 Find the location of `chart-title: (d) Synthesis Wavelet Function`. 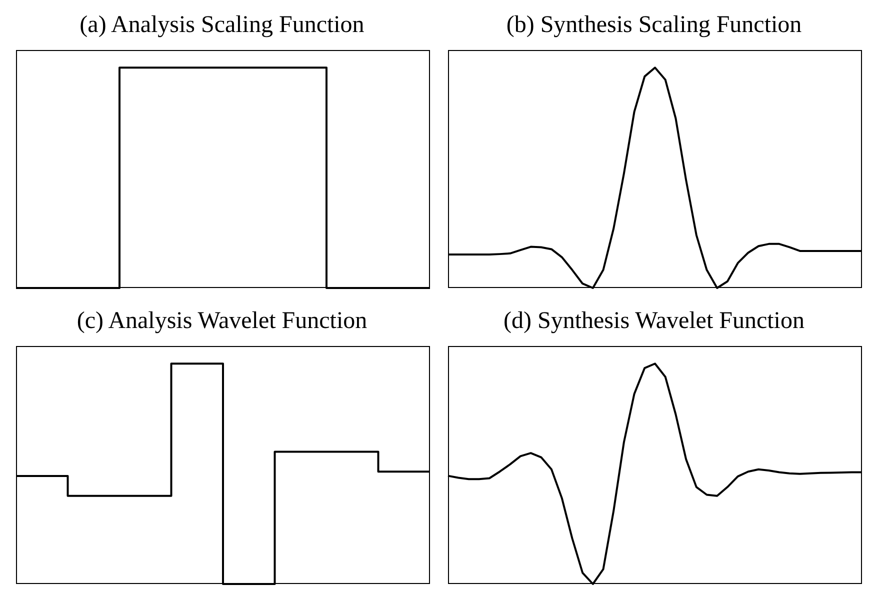

chart-title: (d) Synthesis Wavelet Function is located at coordinates (654, 321).